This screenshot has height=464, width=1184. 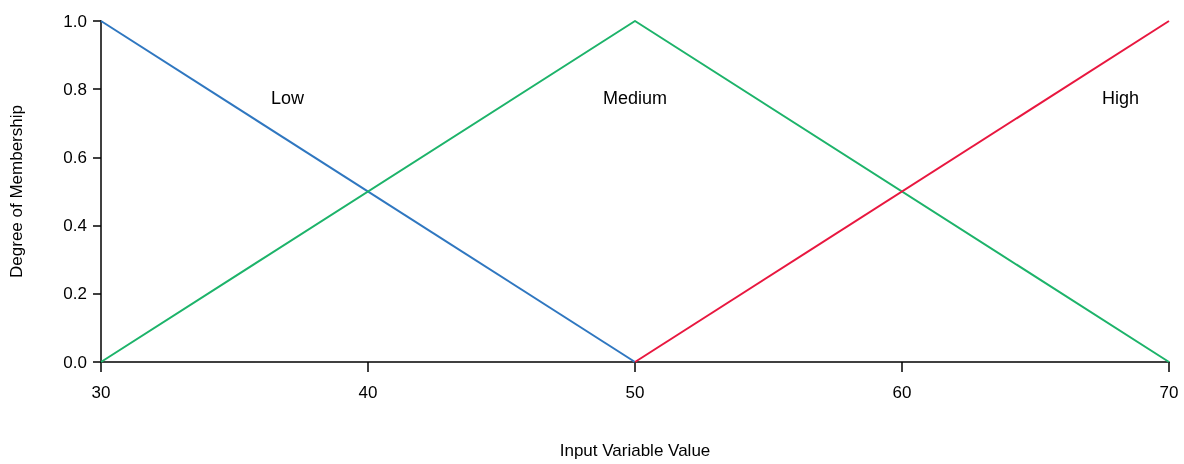 I want to click on x-tick-label: 40, so click(x=368, y=392).